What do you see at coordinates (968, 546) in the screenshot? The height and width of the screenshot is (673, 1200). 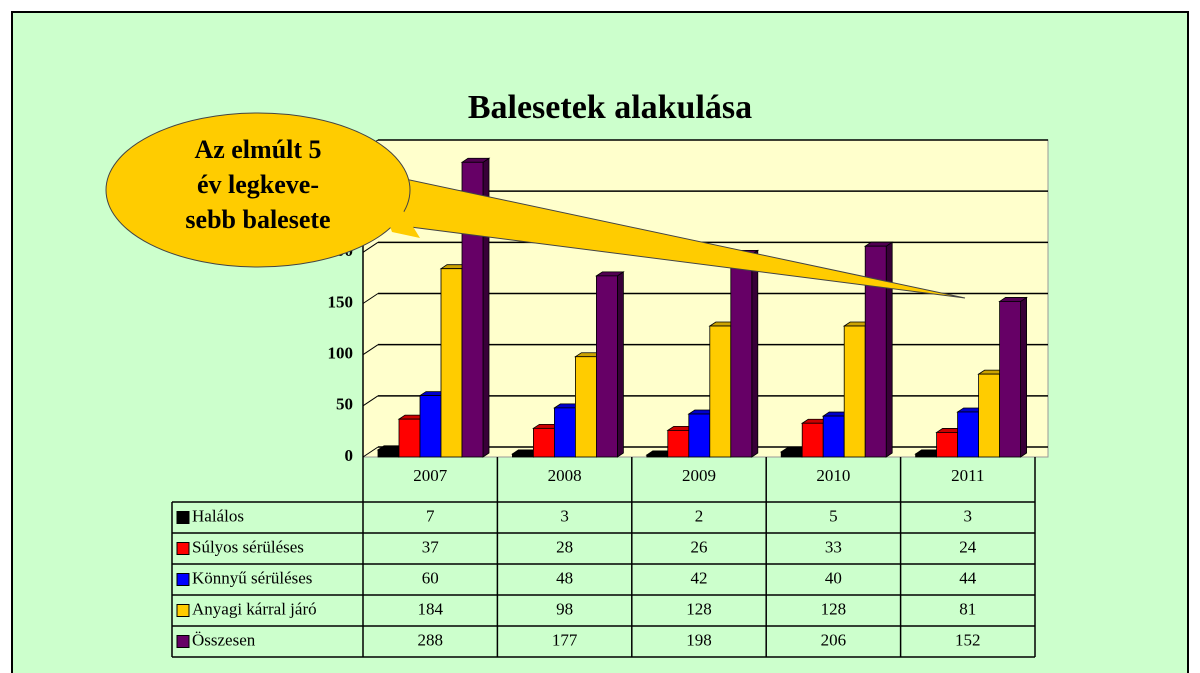 I see `table-value: 24` at bounding box center [968, 546].